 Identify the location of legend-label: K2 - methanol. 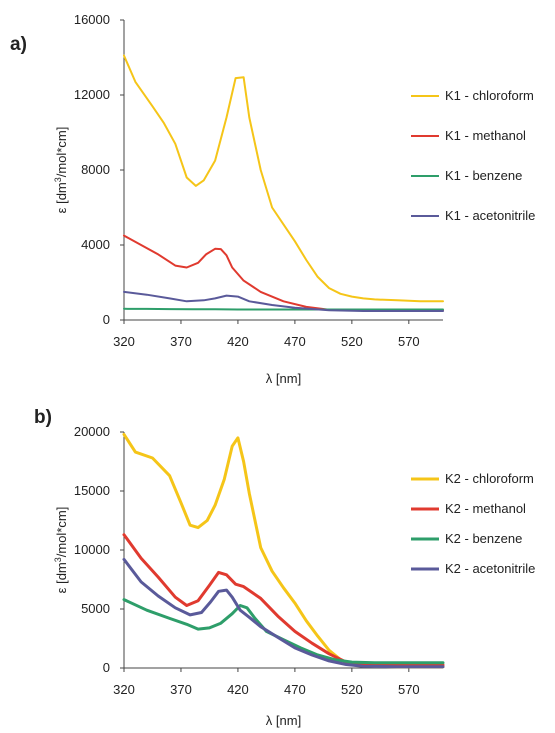
(485, 508).